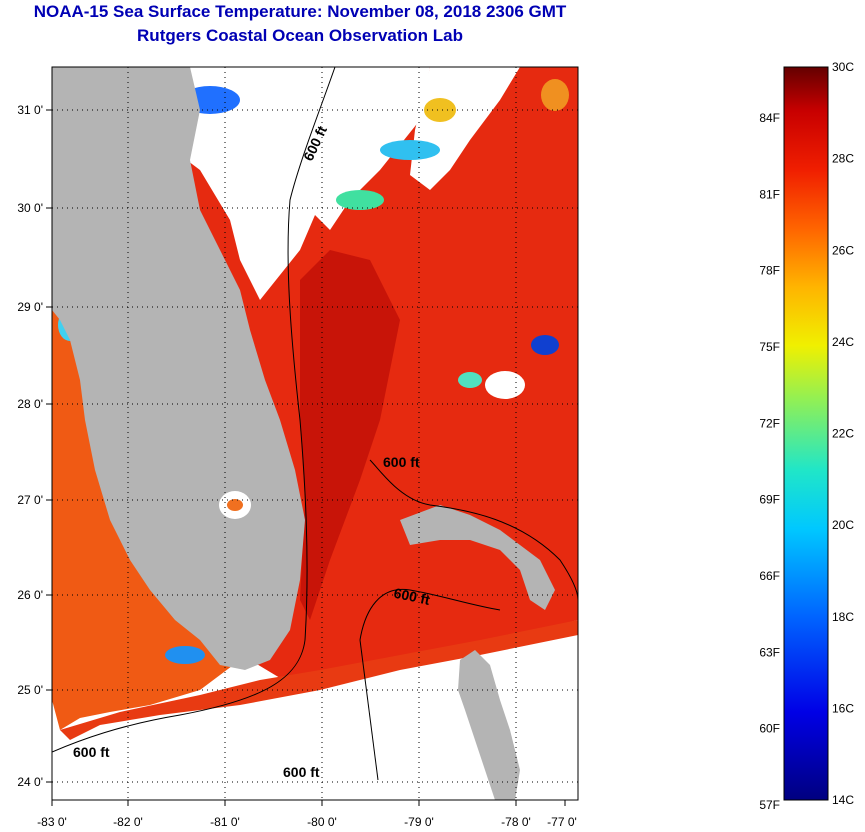 This screenshot has height=832, width=865. What do you see at coordinates (562, 822) in the screenshot?
I see `lon-tick-label: -77 0'` at bounding box center [562, 822].